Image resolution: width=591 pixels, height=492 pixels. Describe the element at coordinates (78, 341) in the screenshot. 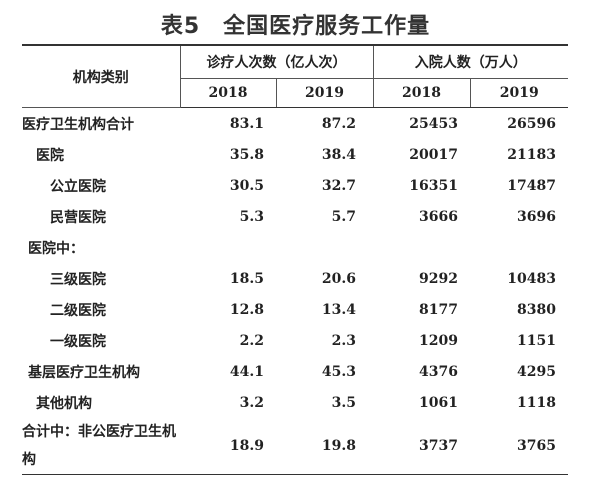

I see `row-label: 一级医院` at that location.